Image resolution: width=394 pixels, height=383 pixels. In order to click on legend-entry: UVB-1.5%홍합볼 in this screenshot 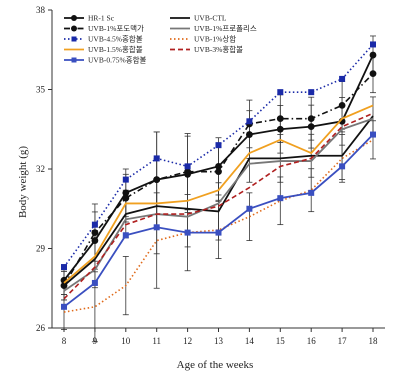, I will do `click(103, 49)`.